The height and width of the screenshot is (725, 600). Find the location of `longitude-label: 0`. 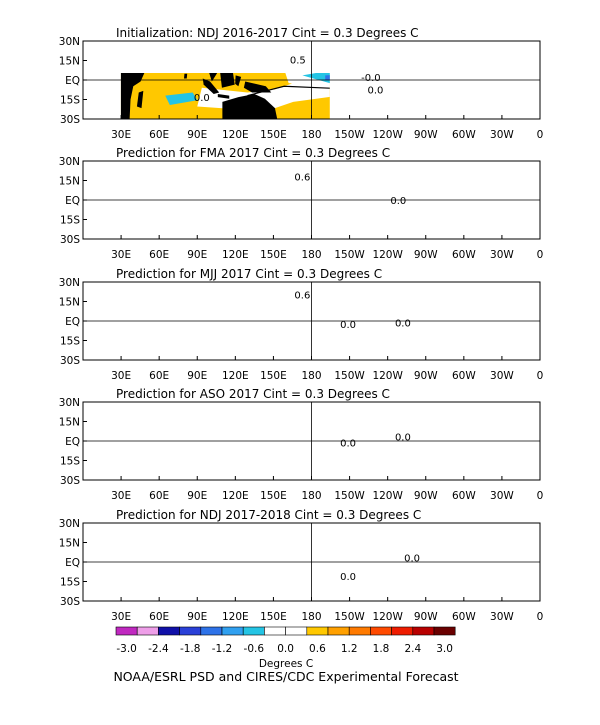

longitude-label: 0 is located at coordinates (540, 617).